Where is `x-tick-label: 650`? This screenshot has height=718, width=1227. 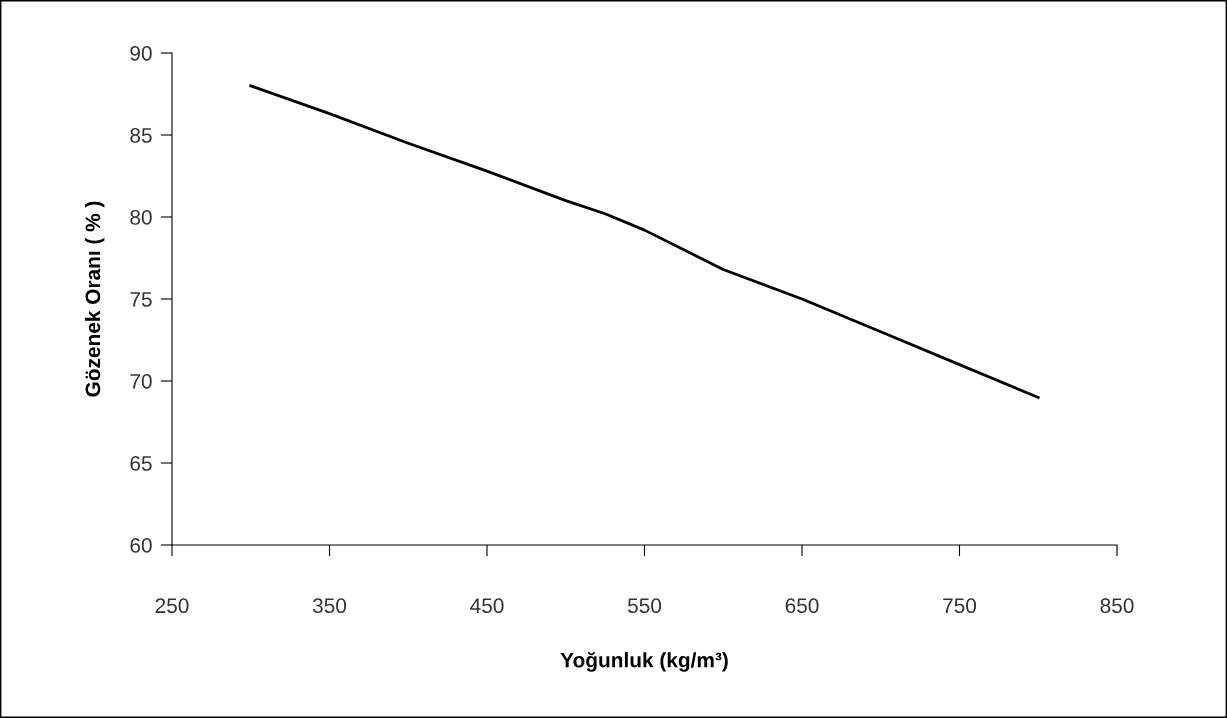
x-tick-label: 650 is located at coordinates (802, 606).